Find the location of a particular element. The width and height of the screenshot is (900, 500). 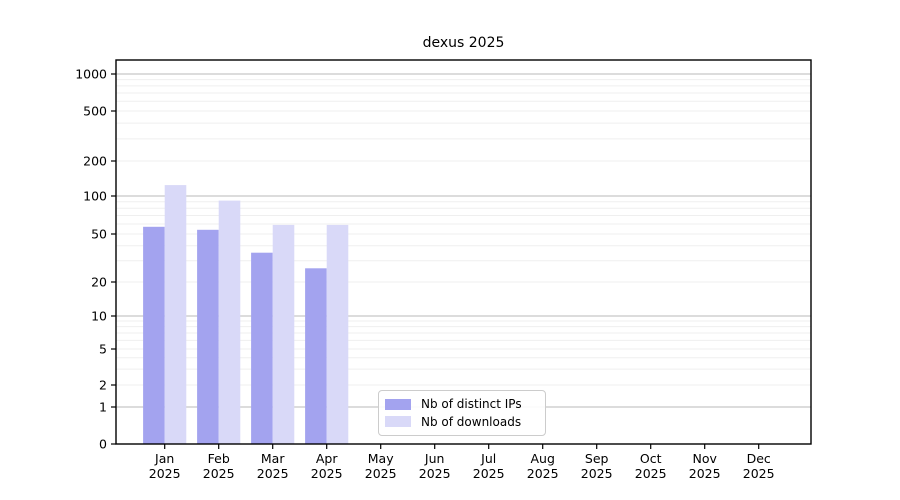

y-tick-label: 1000 is located at coordinates (91, 74).